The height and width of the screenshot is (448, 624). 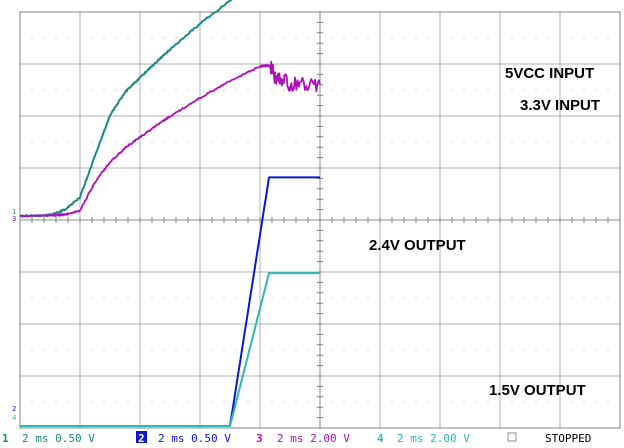 What do you see at coordinates (259, 438) in the screenshot?
I see `ch3-number: 3` at bounding box center [259, 438].